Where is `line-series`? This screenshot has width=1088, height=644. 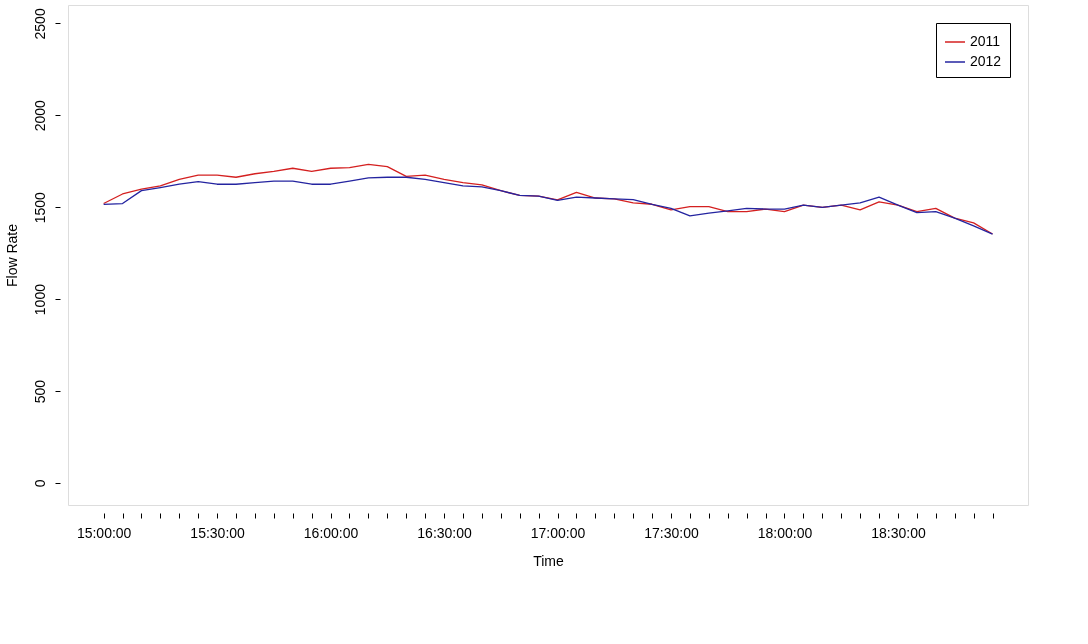 line-series is located at coordinates (548, 205).